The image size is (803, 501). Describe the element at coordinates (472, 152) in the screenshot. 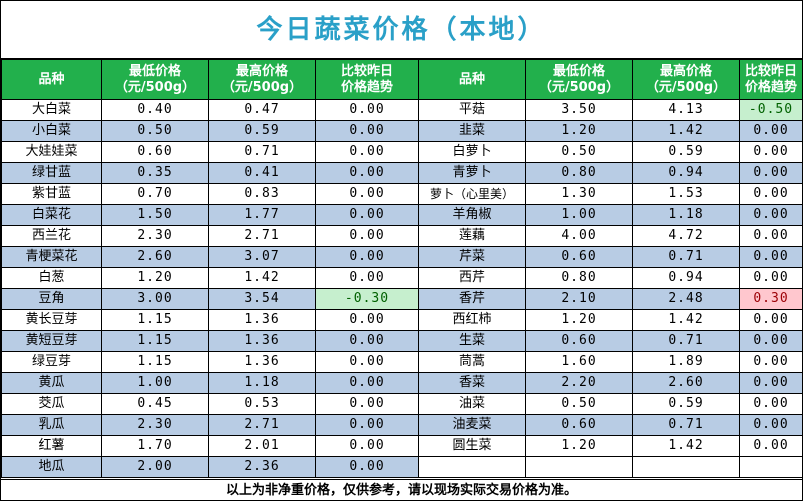

I see `right-name-cell: 白萝卜` at that location.